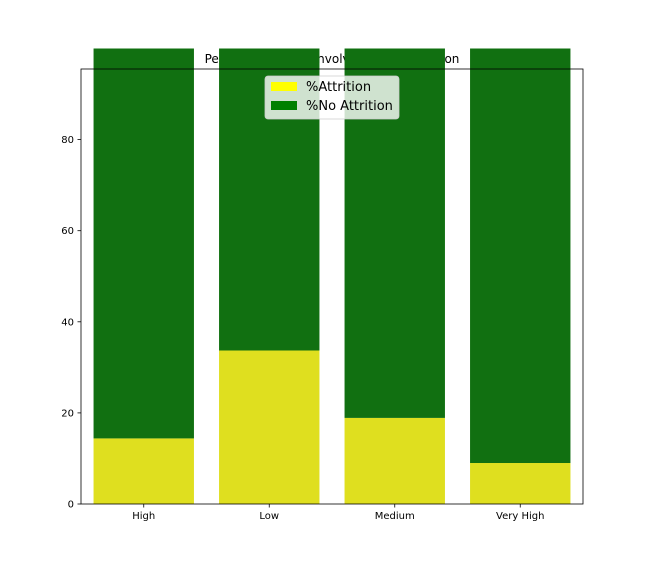 The width and height of the screenshot is (648, 576). Describe the element at coordinates (67, 140) in the screenshot. I see `y-tick-label: 80` at that location.